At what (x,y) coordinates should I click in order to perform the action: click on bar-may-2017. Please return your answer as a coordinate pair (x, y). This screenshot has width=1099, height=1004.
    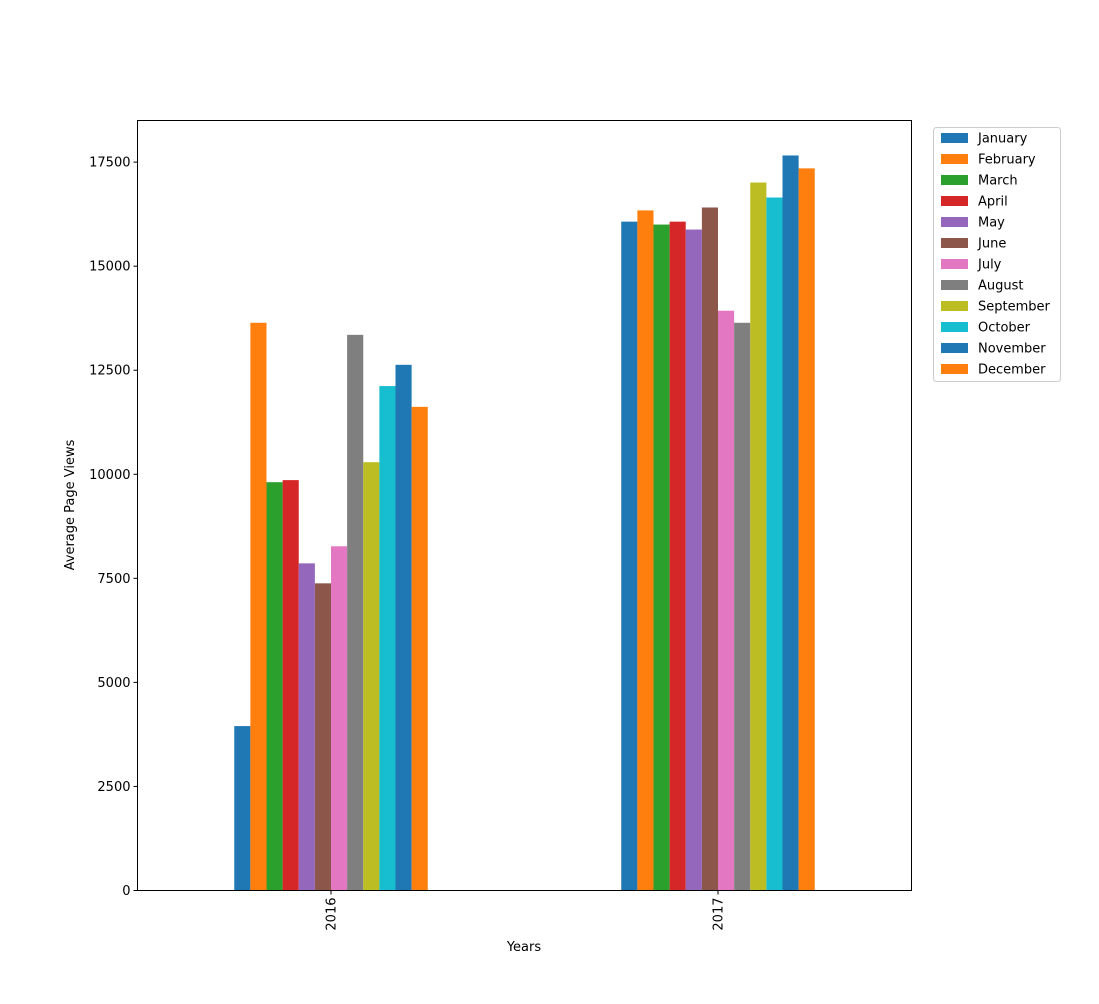
    Looking at the image, I should click on (693, 560).